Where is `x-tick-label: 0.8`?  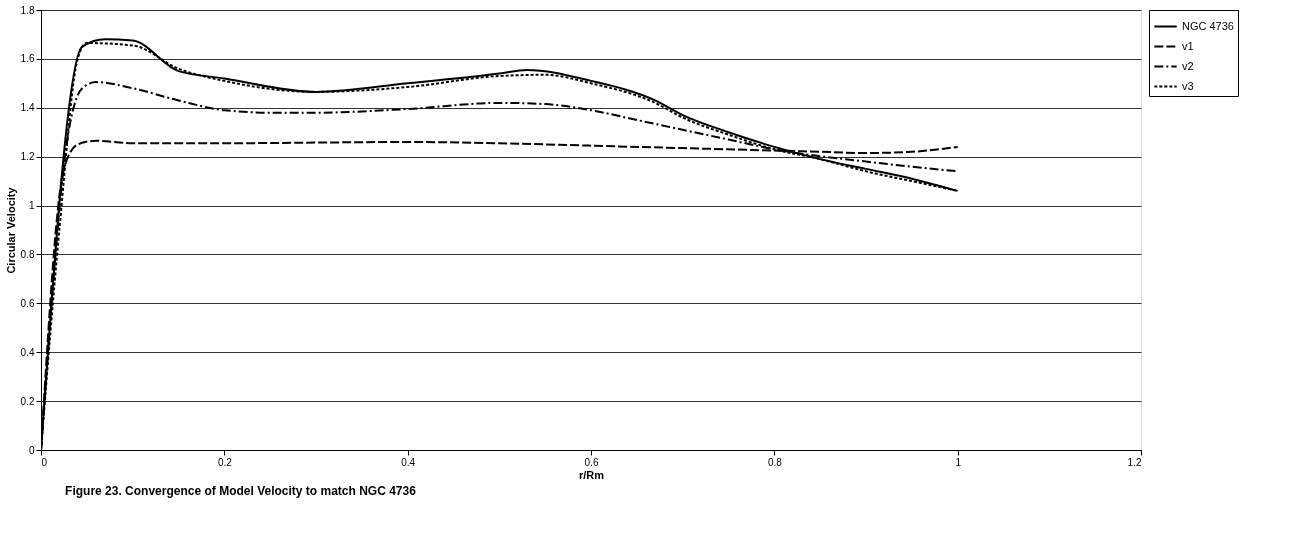
x-tick-label: 0.8 is located at coordinates (775, 462).